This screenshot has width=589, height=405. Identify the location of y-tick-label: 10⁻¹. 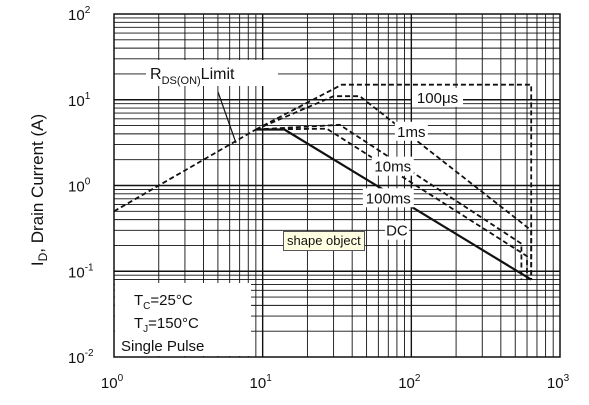
(81, 271).